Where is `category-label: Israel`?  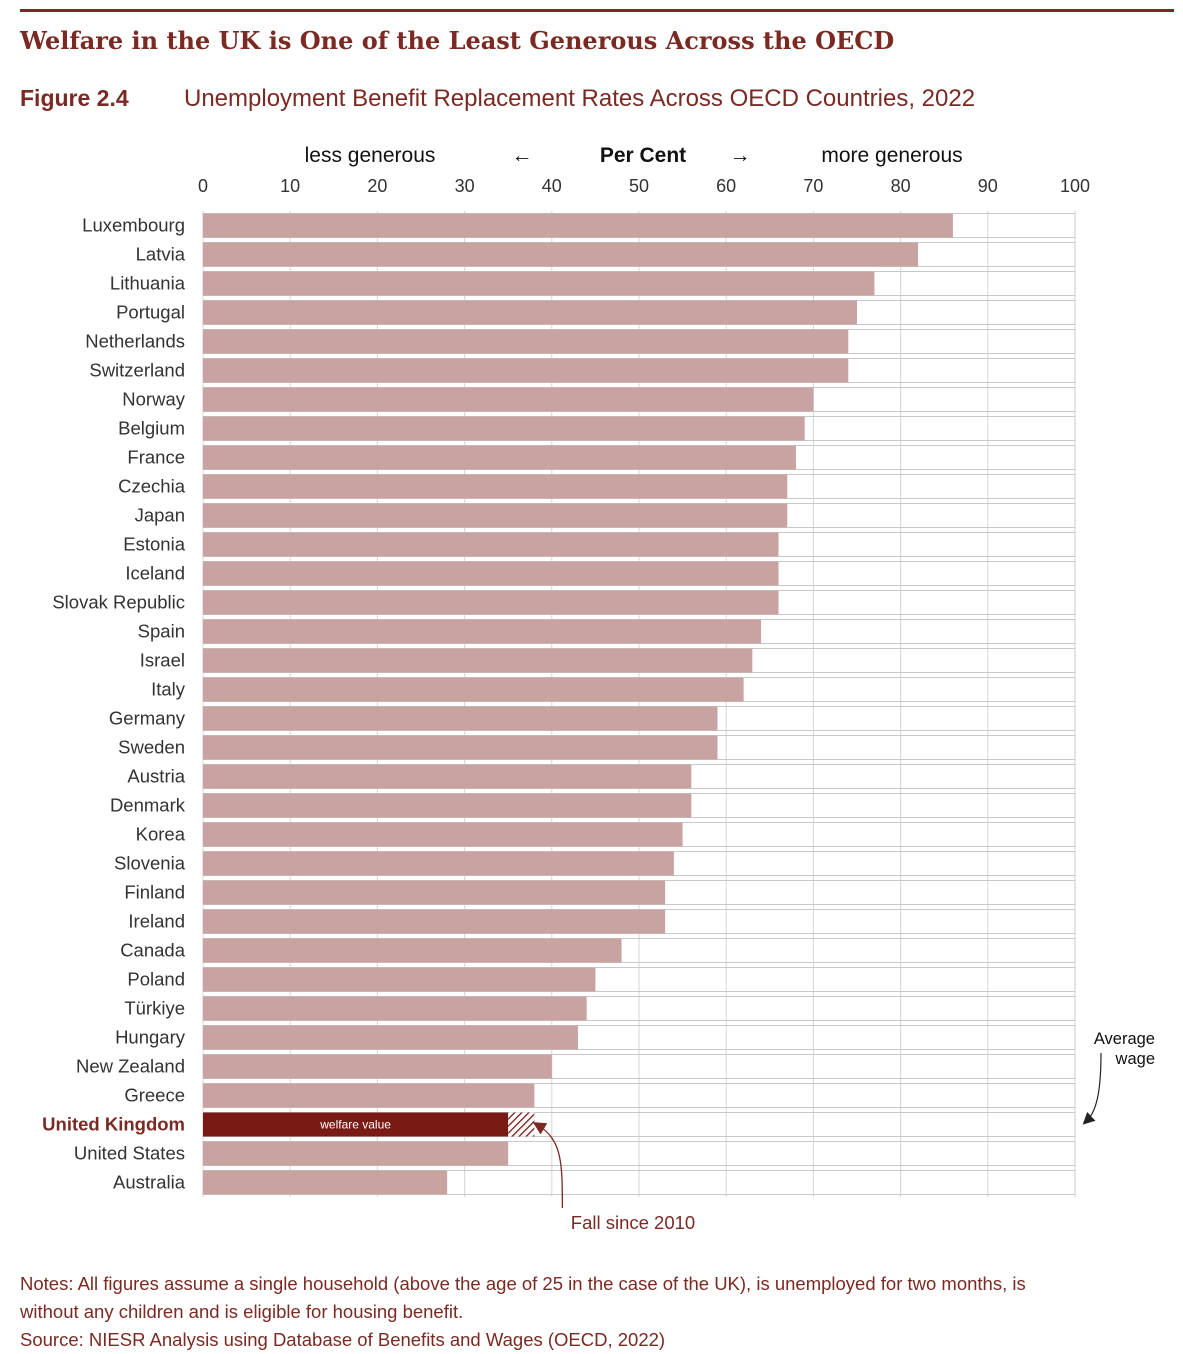
category-label: Israel is located at coordinates (162, 660).